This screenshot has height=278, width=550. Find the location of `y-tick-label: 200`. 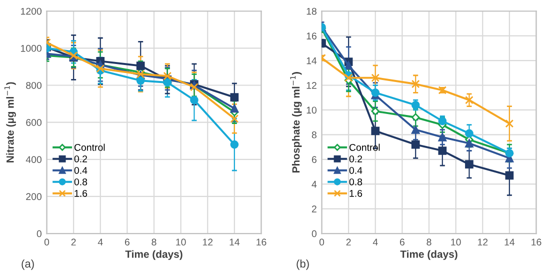

y-tick-label: 200 is located at coordinates (34, 196).